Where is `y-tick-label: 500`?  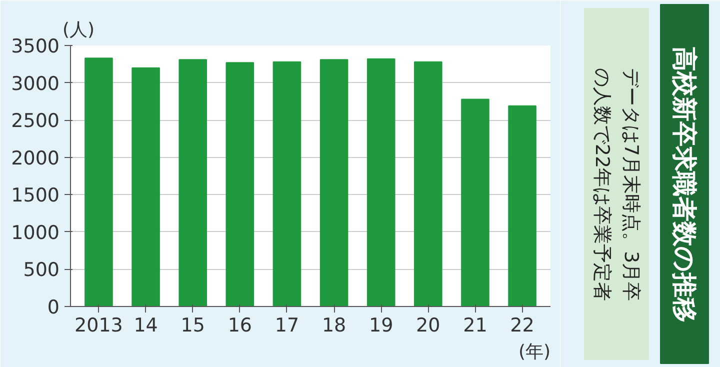 y-tick-label: 500 is located at coordinates (41, 270).